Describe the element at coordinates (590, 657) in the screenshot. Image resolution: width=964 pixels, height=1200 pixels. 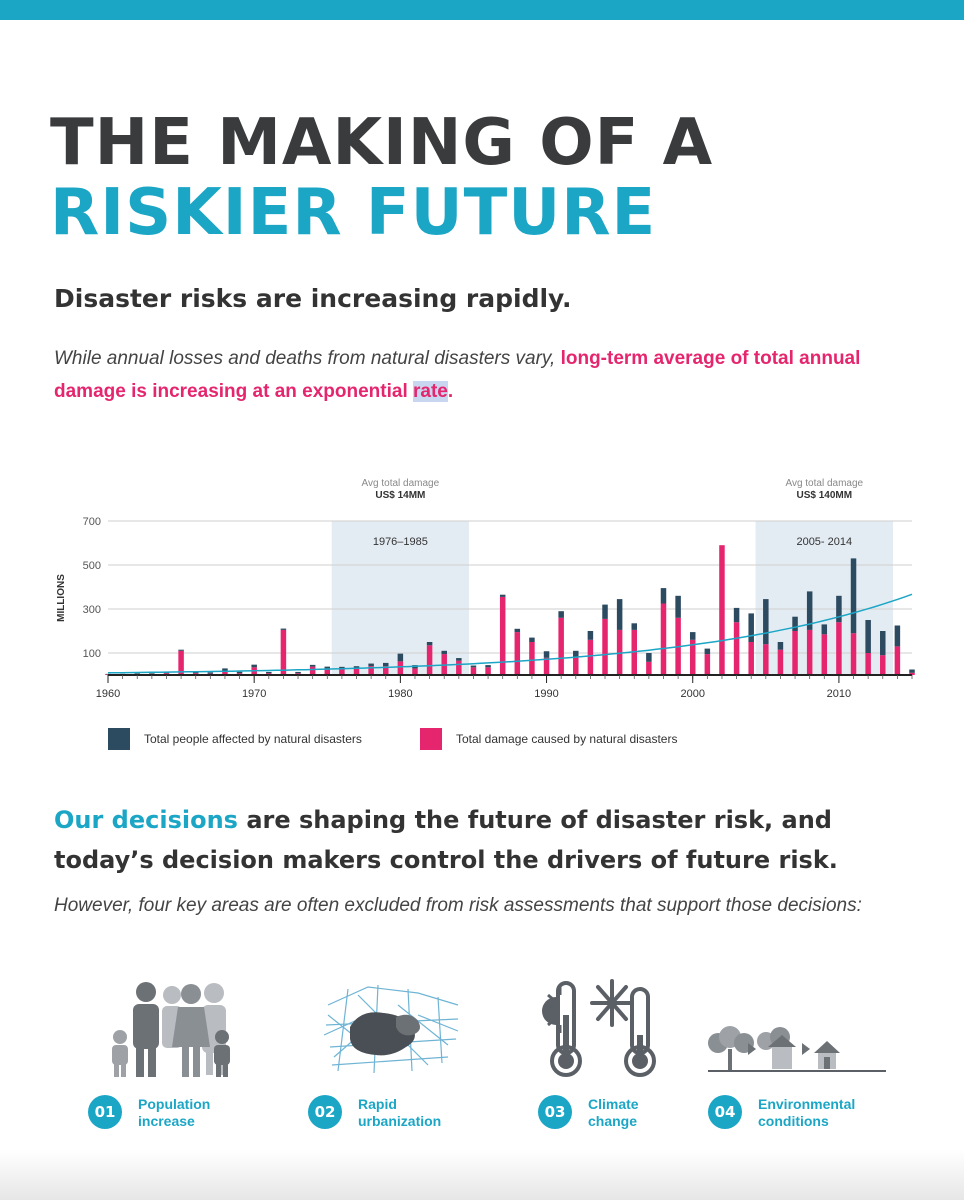
I see `bar-damage-1993` at that location.